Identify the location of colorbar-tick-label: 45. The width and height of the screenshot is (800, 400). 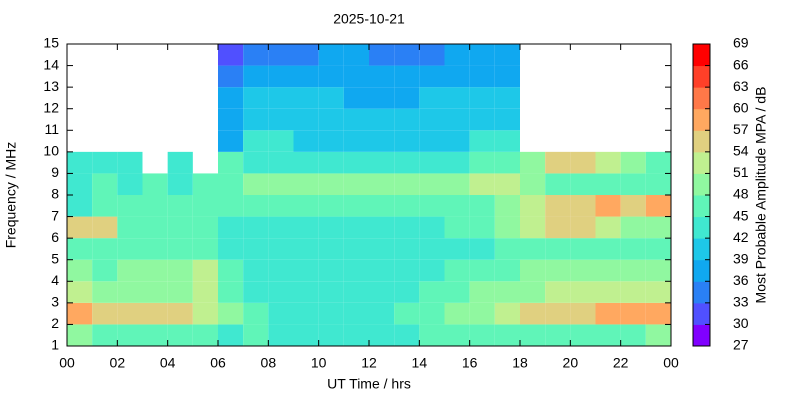
(741, 215).